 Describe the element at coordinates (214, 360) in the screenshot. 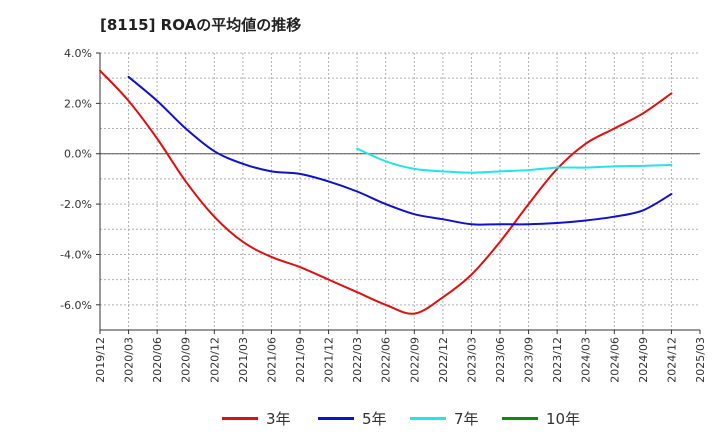

I see `x-tick-label: 2020/12` at that location.